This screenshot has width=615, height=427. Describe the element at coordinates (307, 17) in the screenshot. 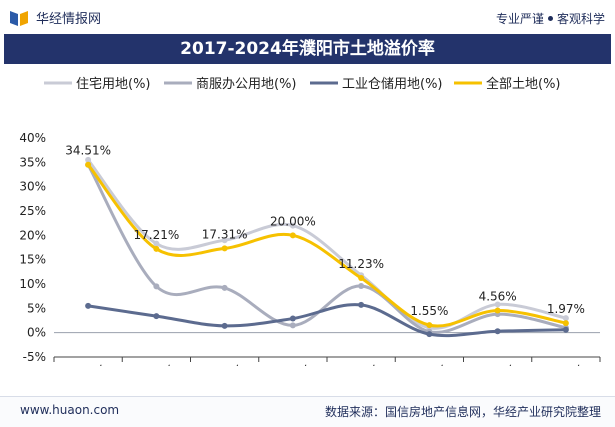

I see `top-bar: 华经情报网 专业严谨 客观科学` at that location.